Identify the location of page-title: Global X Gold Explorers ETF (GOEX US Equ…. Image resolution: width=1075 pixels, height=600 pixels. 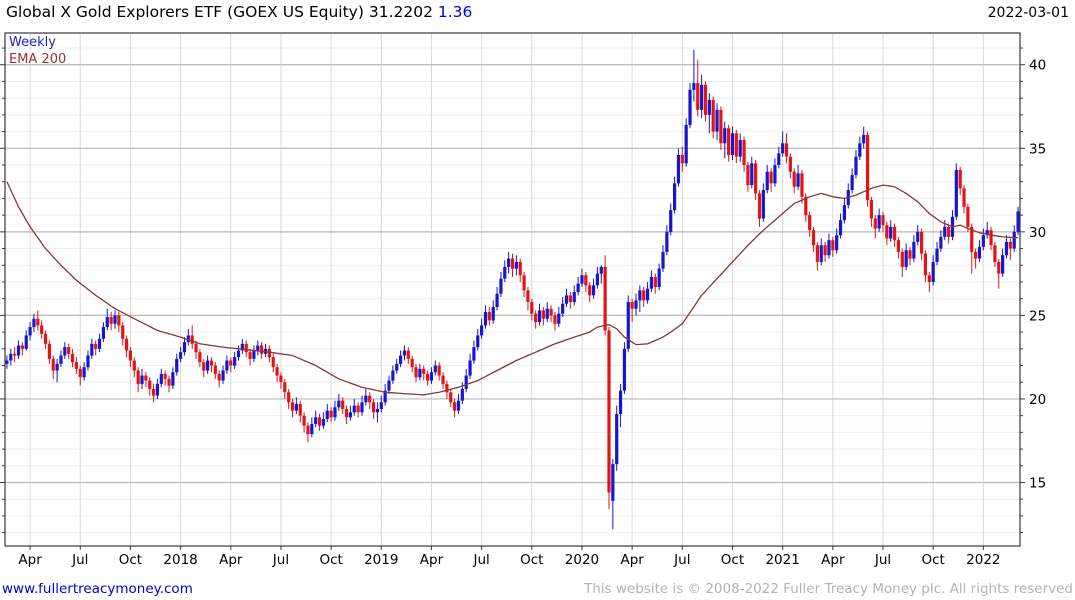
(185, 12).